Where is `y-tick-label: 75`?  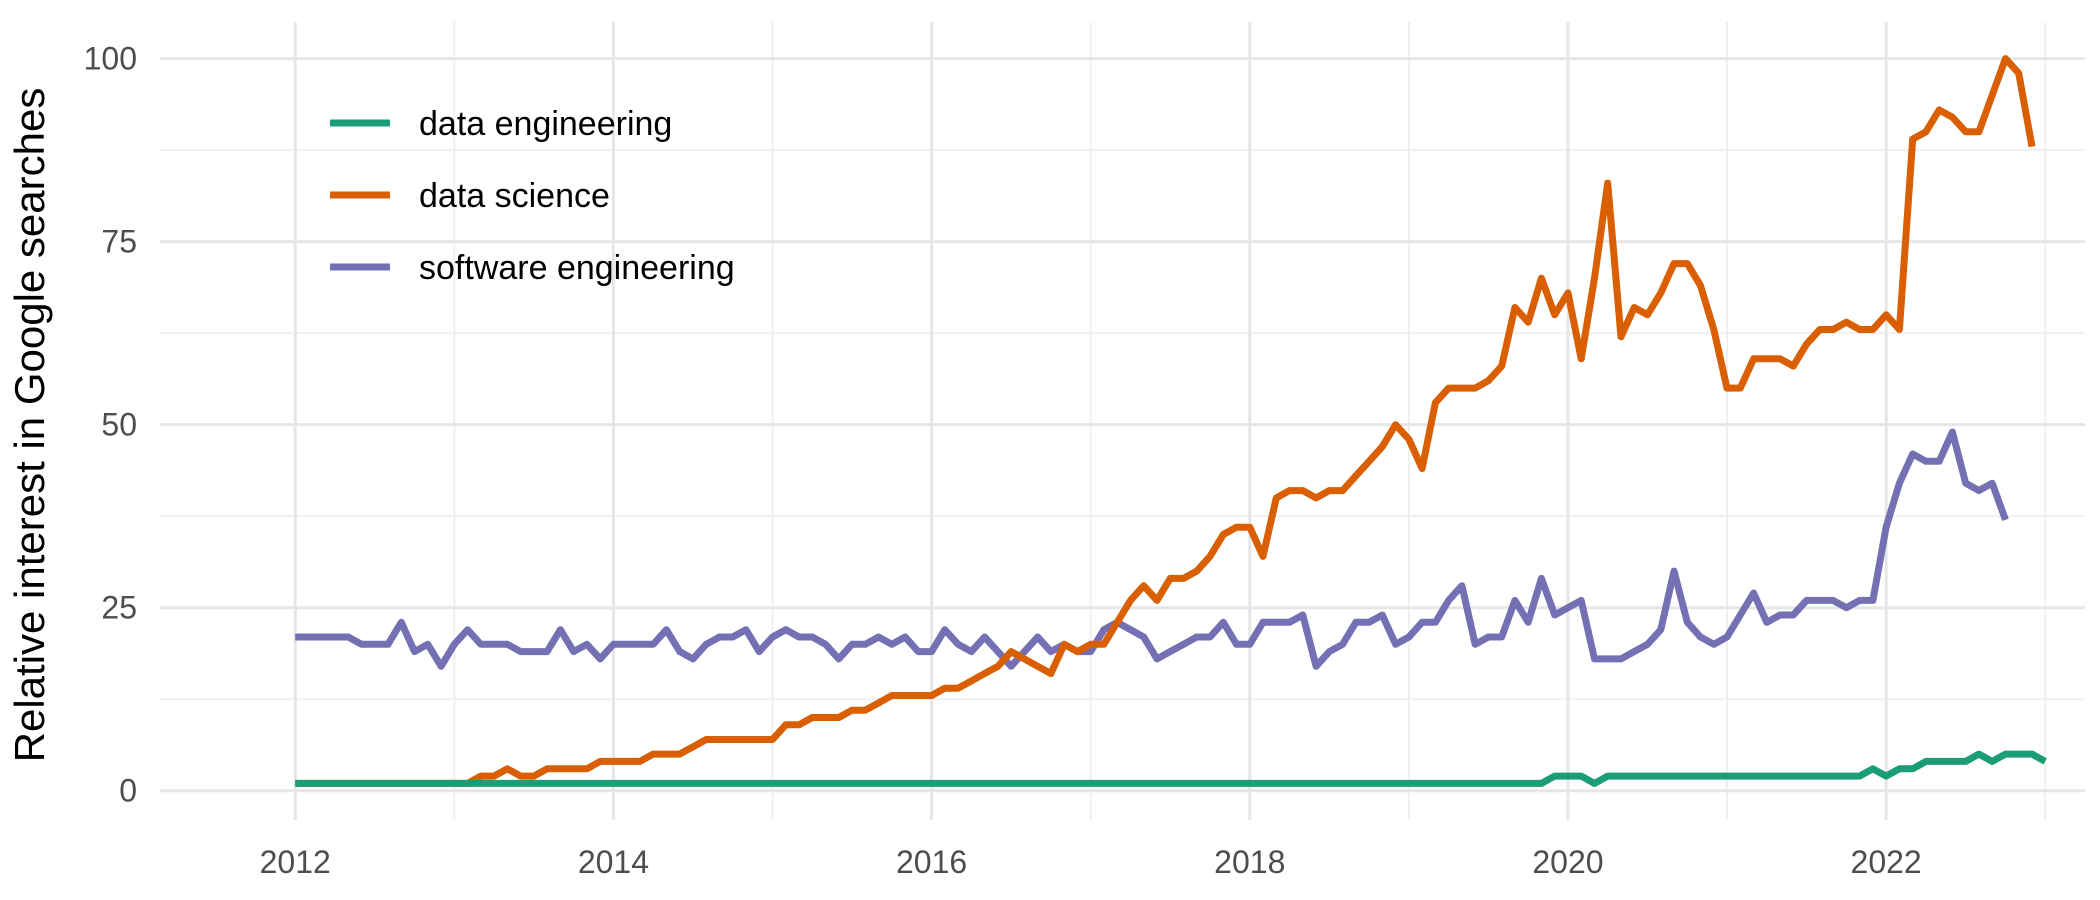 y-tick-label: 75 is located at coordinates (119, 242).